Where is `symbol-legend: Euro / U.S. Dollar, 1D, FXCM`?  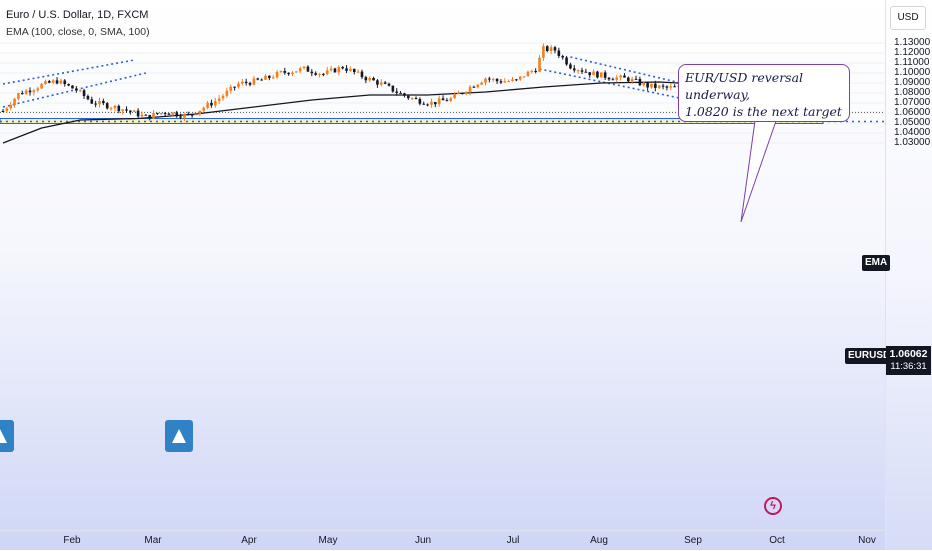
symbol-legend: Euro / U.S. Dollar, 1D, FXCM is located at coordinates (77, 15).